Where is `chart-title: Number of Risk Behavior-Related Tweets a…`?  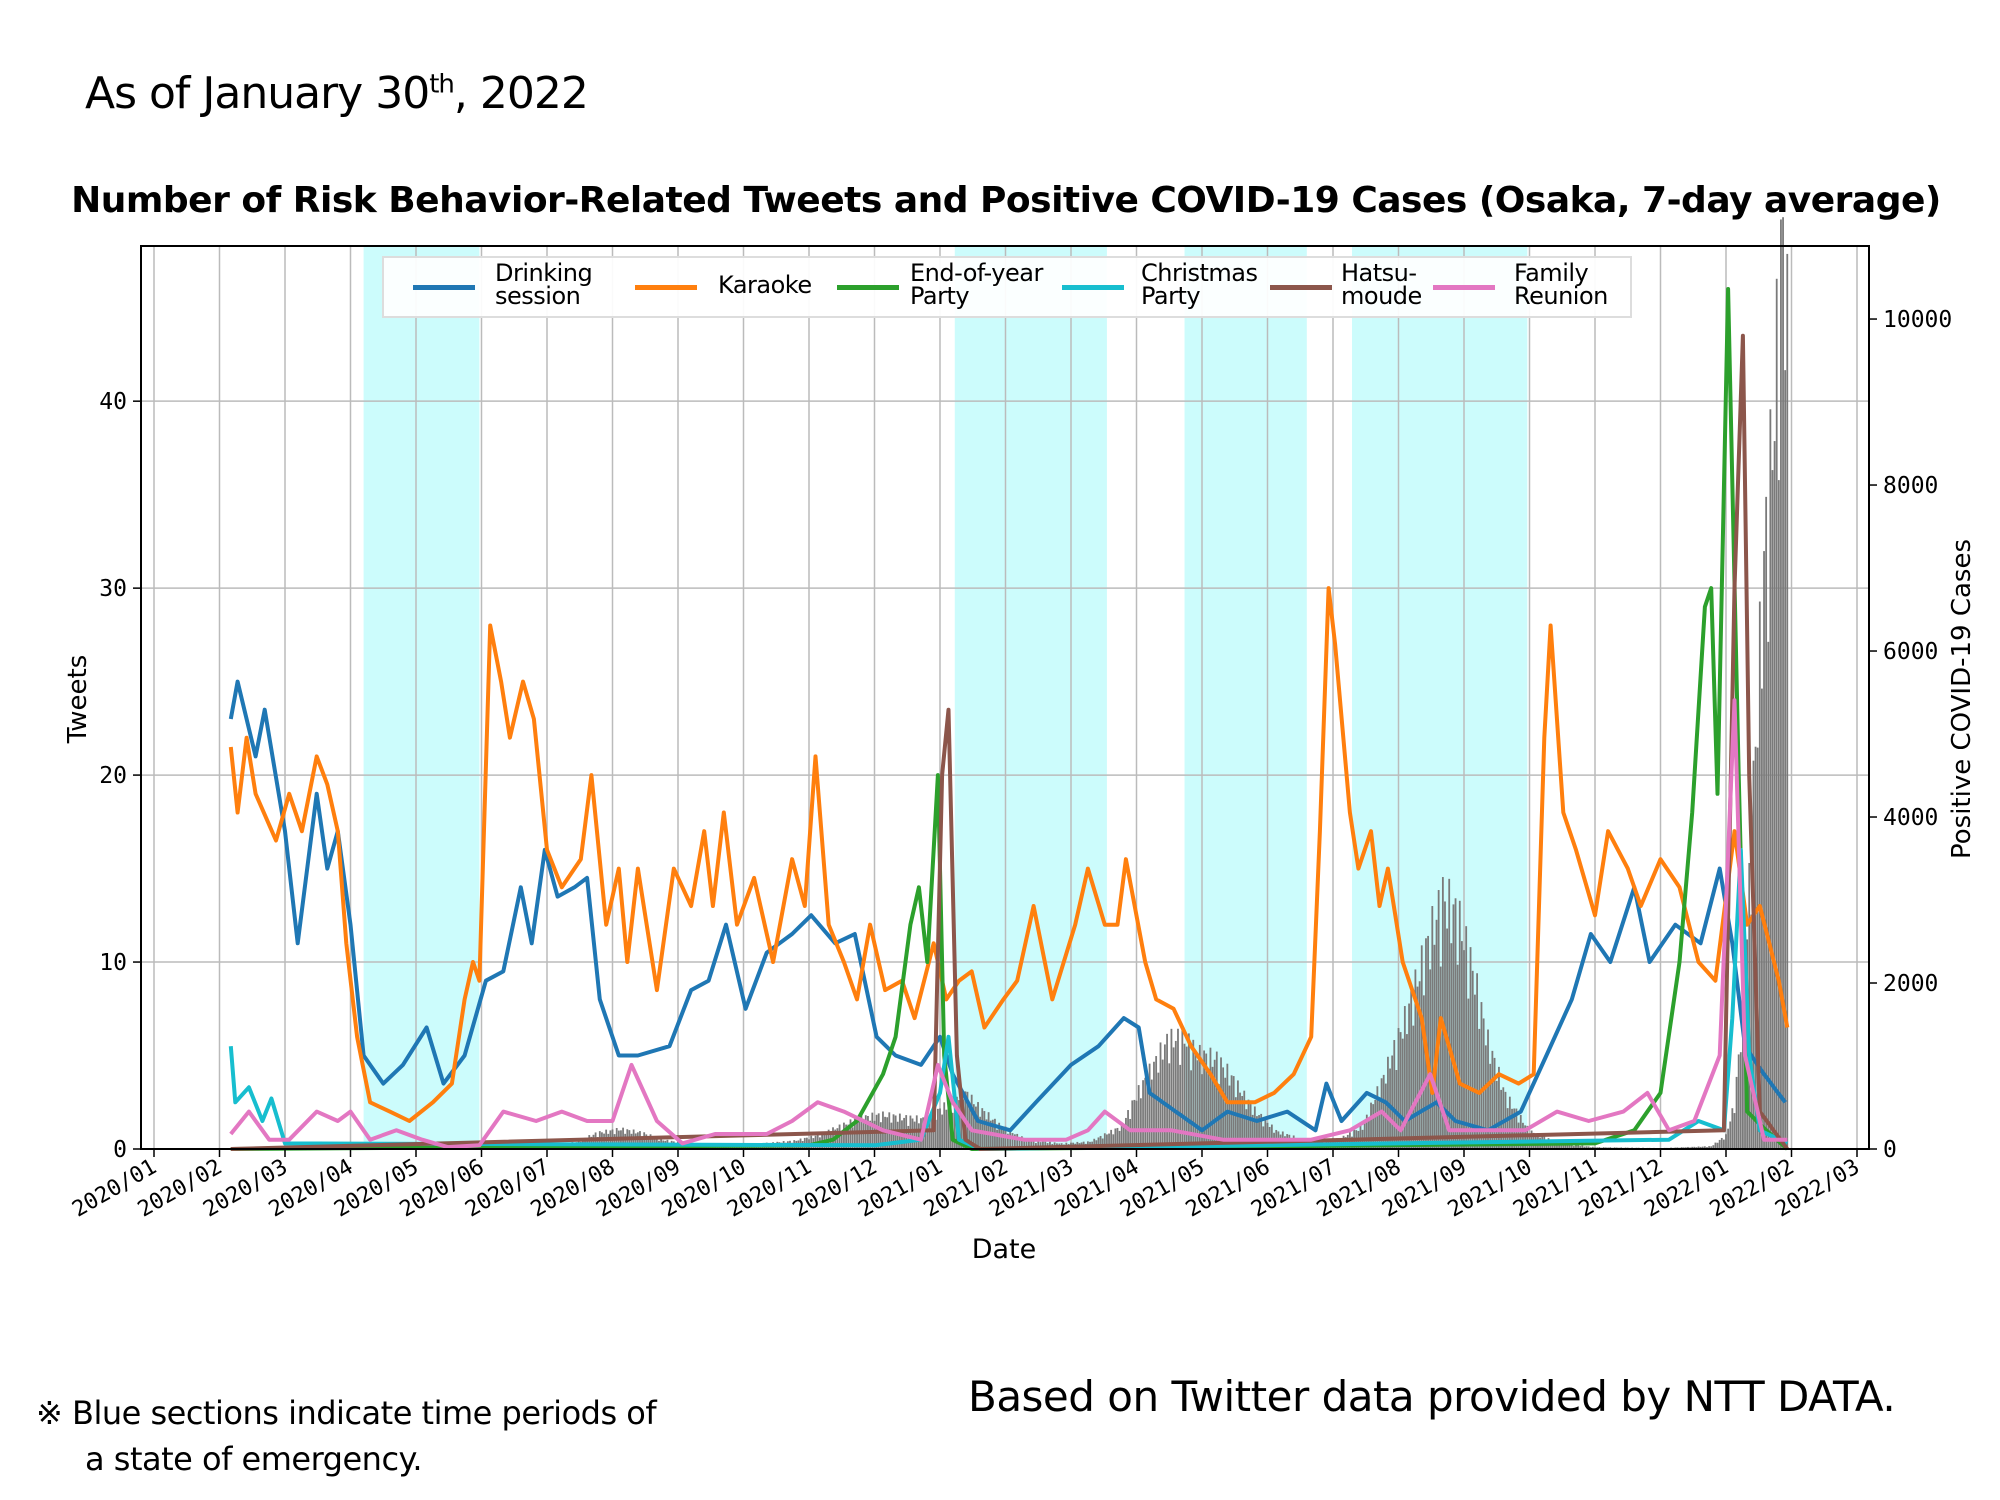
chart-title: Number of Risk Behavior-Related Tweets a… is located at coordinates (1006, 200).